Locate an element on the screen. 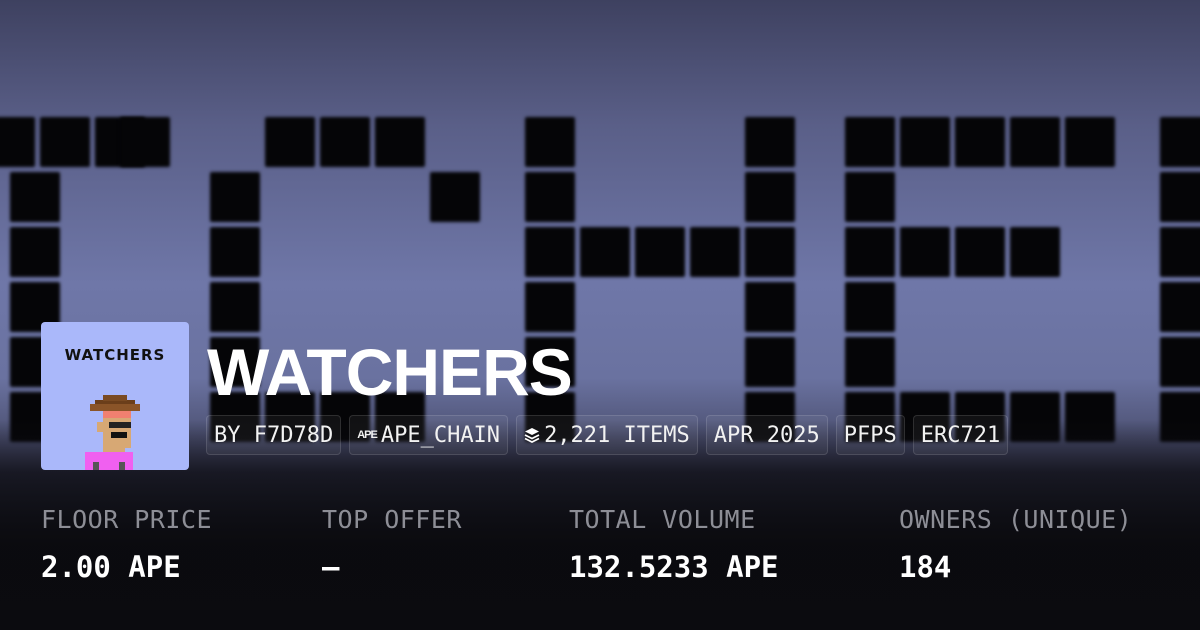 The height and width of the screenshot is (630, 1200). chip-items: 2,221 ITEMS is located at coordinates (607, 435).